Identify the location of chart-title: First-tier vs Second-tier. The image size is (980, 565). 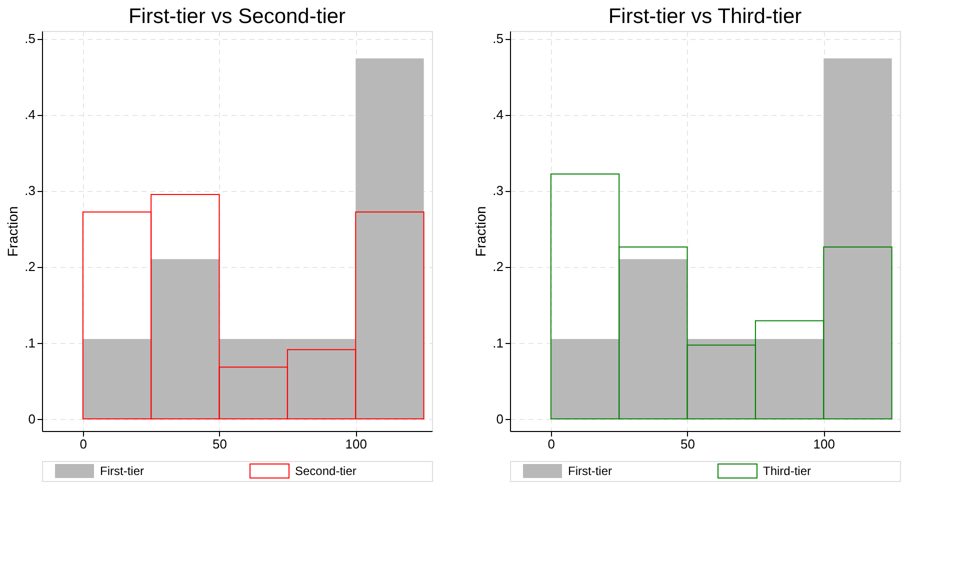
(237, 16).